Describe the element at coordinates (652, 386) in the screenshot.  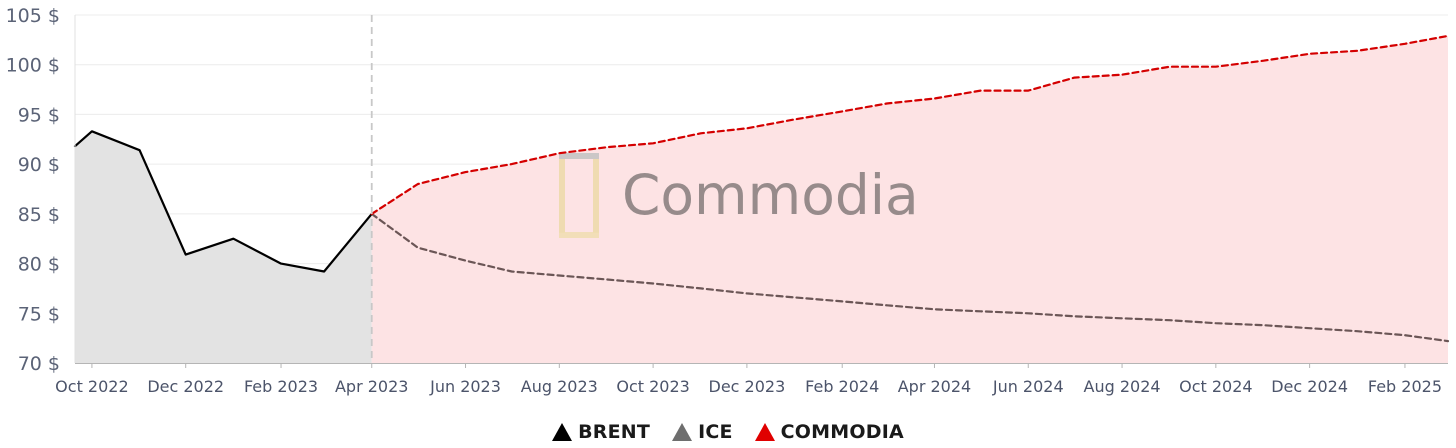
I see `x-tick-label: Oct 2023` at that location.